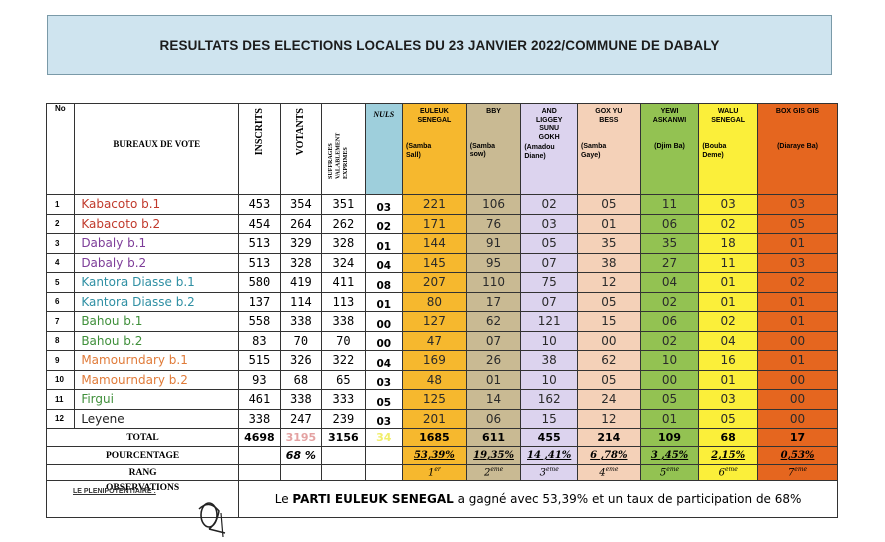  What do you see at coordinates (493, 111) in the screenshot?
I see `party-name-line: BBY` at bounding box center [493, 111].